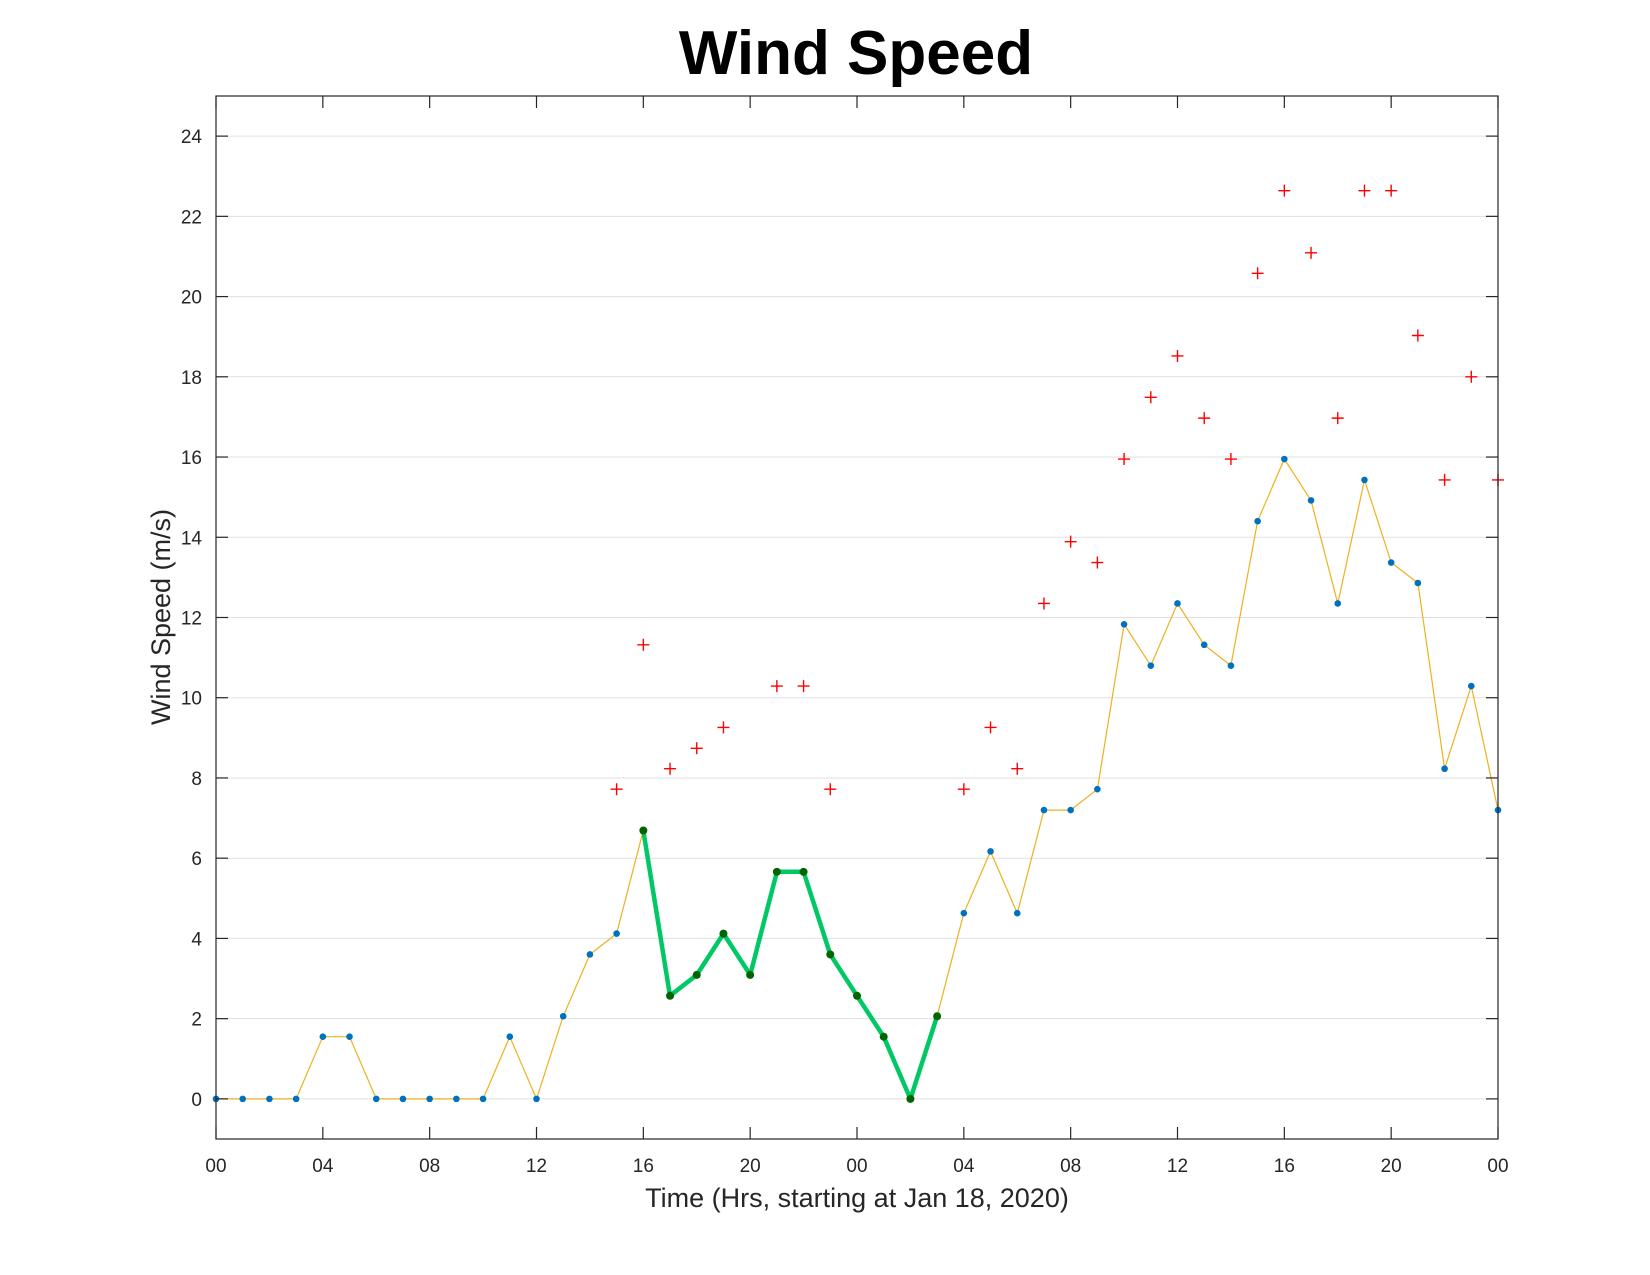 This screenshot has height=1275, width=1650. Describe the element at coordinates (1284, 1166) in the screenshot. I see `x-tick-label-10: 16` at that location.